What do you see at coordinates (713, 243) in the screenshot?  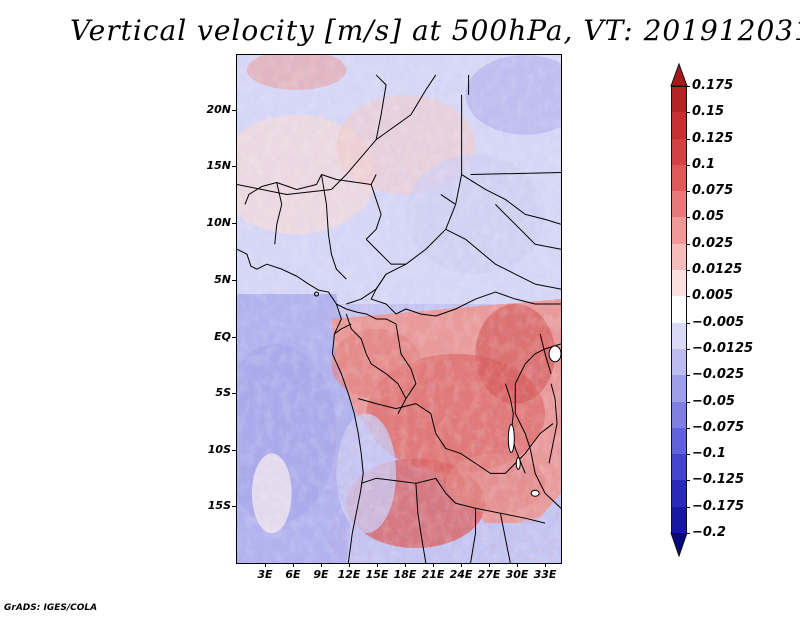 I see `colorbar-label: 0.025` at bounding box center [713, 243].